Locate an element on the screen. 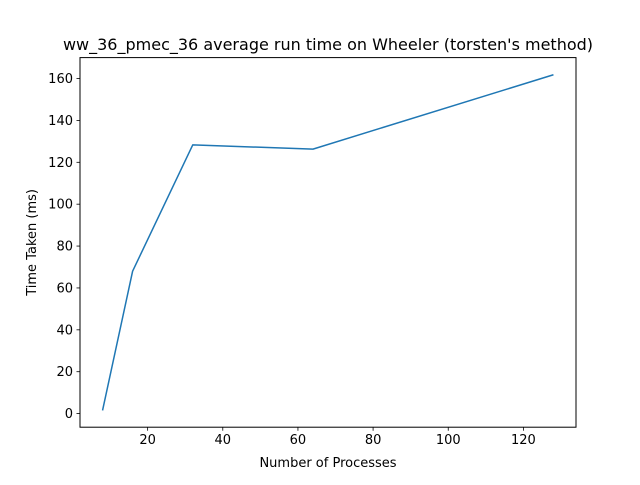 The width and height of the screenshot is (640, 485). x-tick-label: 100 is located at coordinates (448, 440).